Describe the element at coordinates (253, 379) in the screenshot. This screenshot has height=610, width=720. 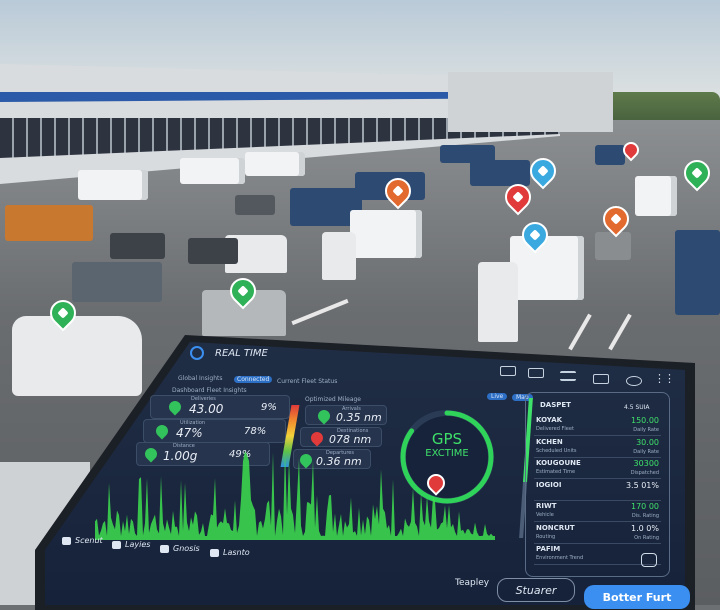
I see `tab-connected: Connected` at that location.